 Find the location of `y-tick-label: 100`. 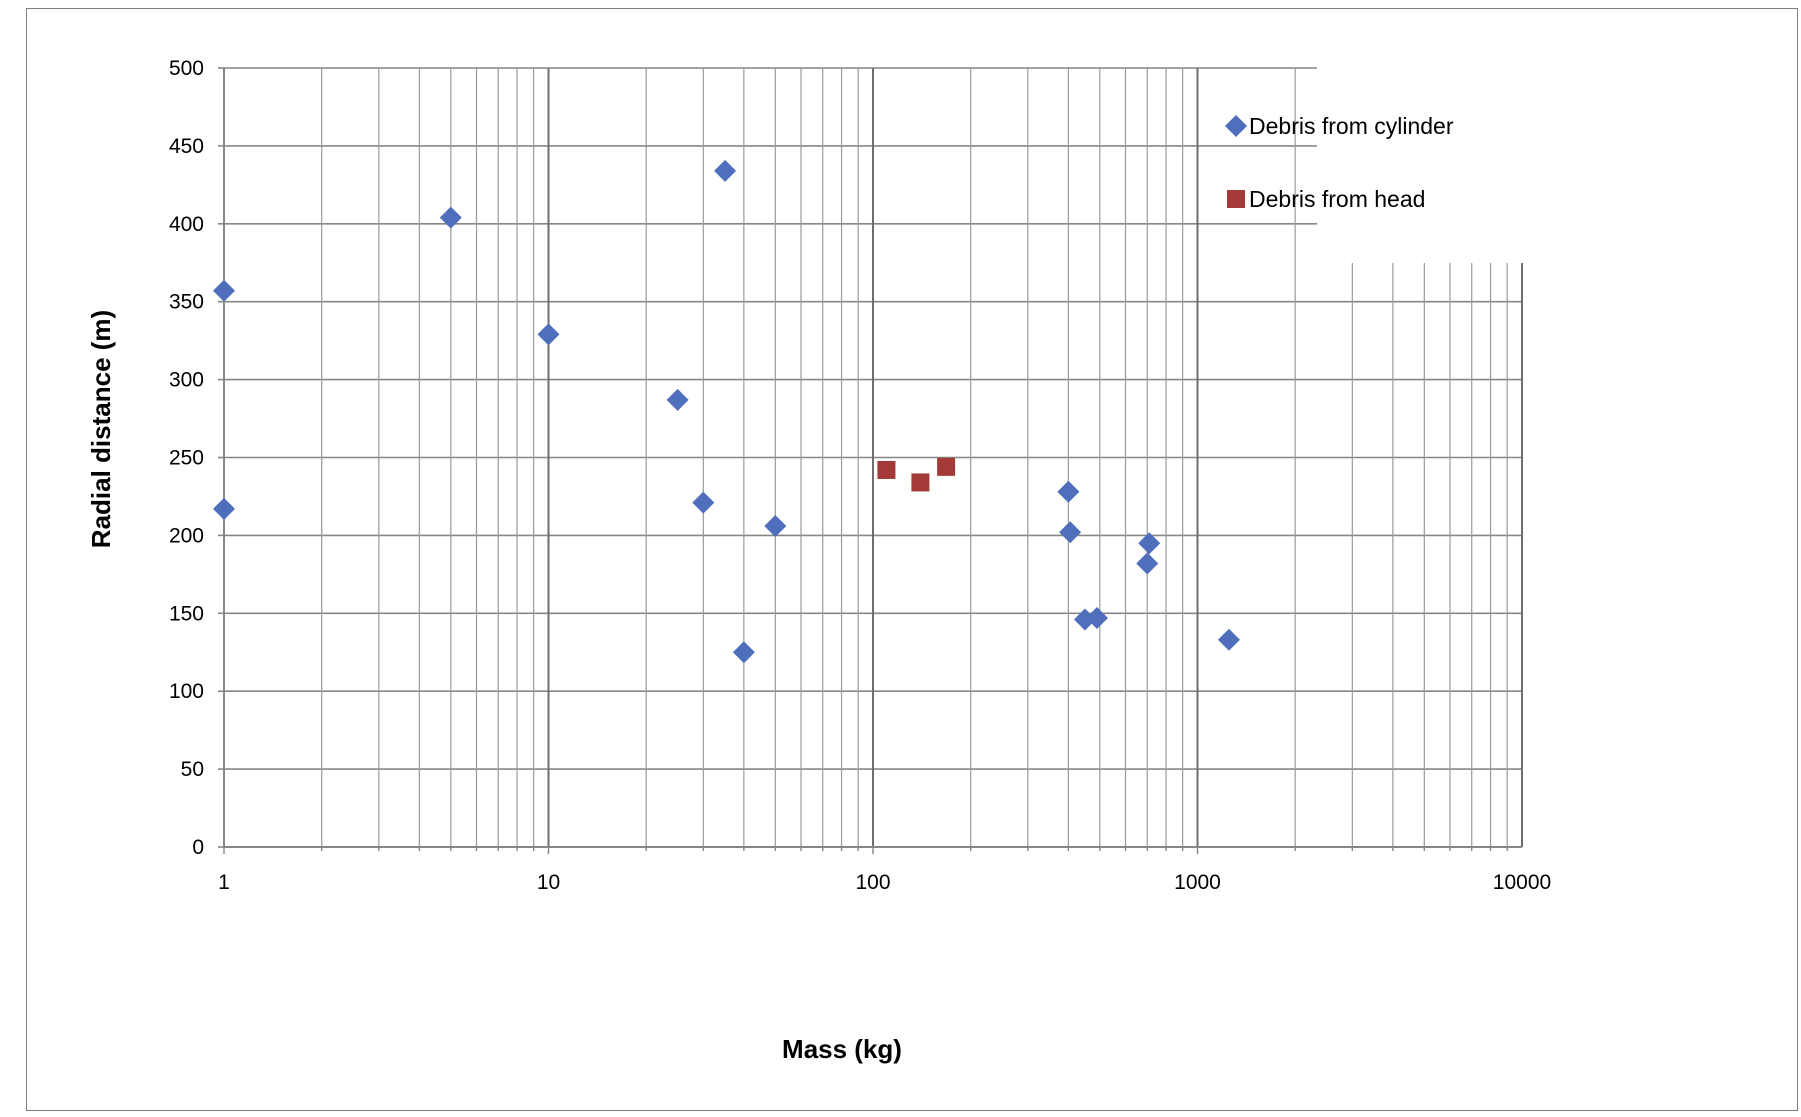

y-tick-label: 100 is located at coordinates (186, 691).